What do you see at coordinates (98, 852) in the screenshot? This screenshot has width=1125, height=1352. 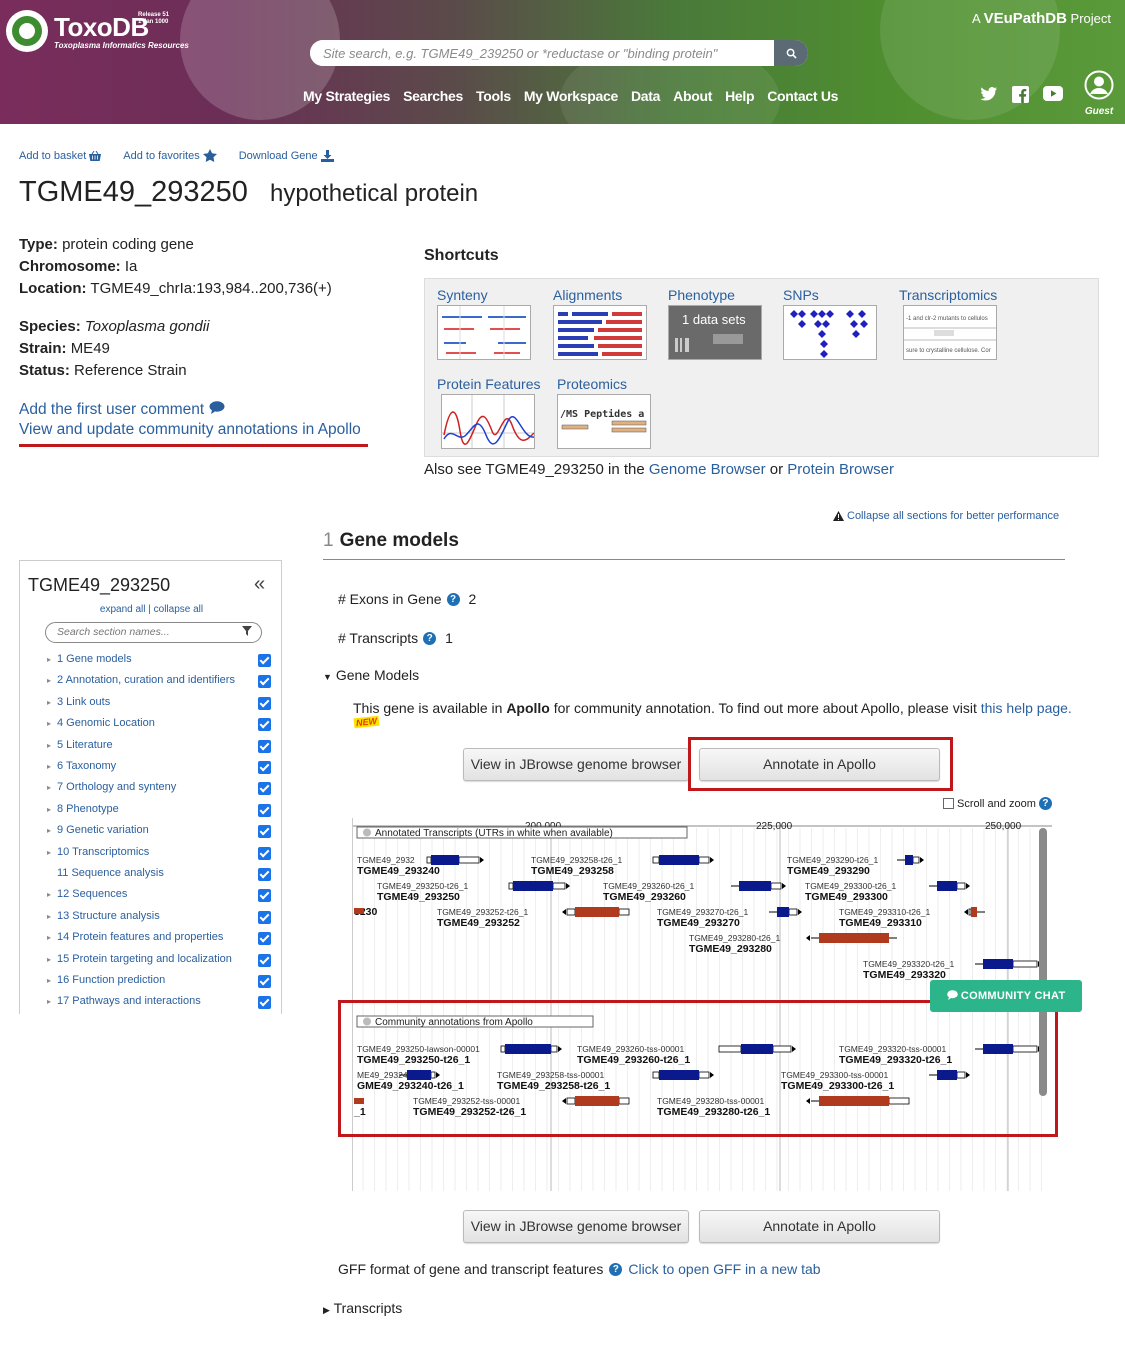 I see `sidebar-item: ▸ 10 Transcriptomics` at bounding box center [98, 852].